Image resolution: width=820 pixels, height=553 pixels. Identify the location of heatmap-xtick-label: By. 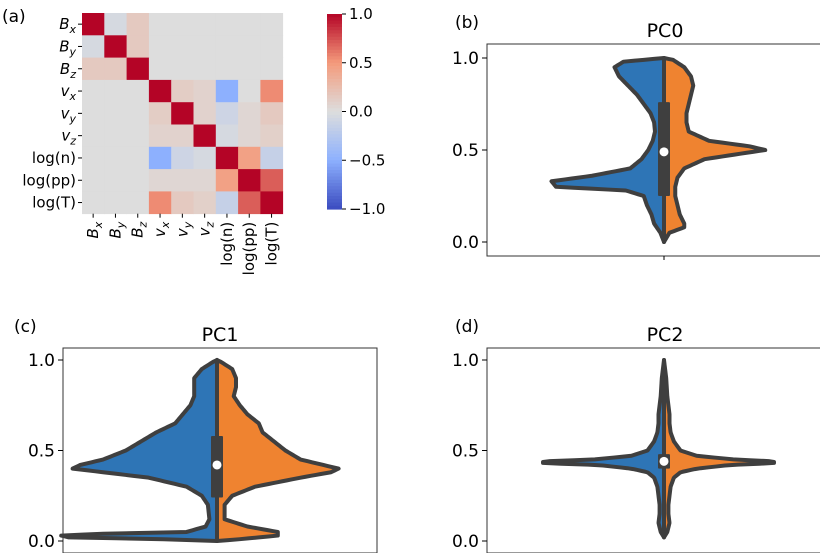
(116, 229).